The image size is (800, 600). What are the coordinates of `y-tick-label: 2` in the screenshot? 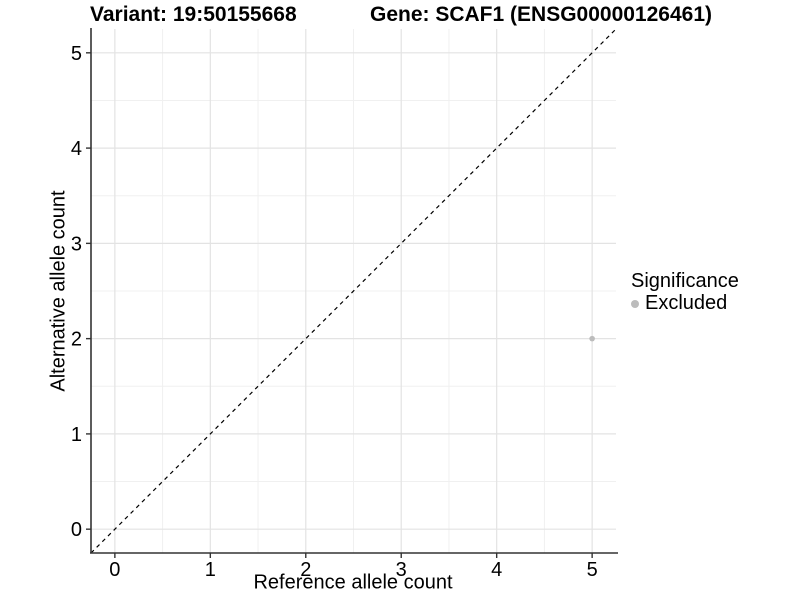 It's located at (76, 340).